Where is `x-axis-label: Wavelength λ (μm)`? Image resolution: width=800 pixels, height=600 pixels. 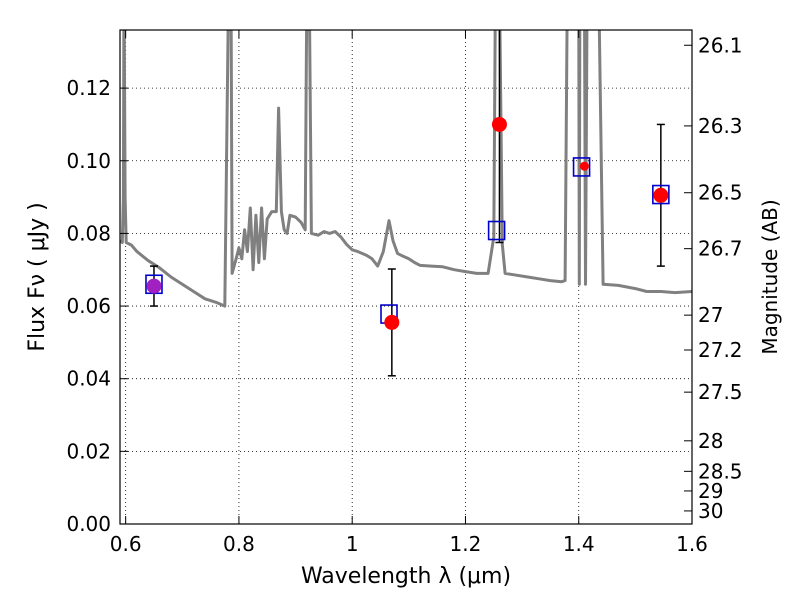 x-axis-label: Wavelength λ (μm) is located at coordinates (406, 576).